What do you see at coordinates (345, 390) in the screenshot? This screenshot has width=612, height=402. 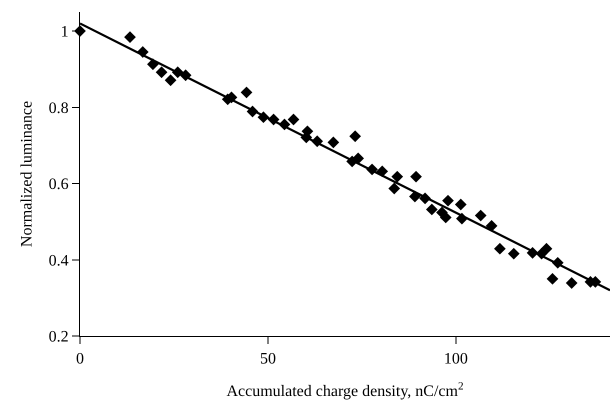 I see `x-axis-title: Accumulated charge density, nC/cm$^{2}$` at bounding box center [345, 390].